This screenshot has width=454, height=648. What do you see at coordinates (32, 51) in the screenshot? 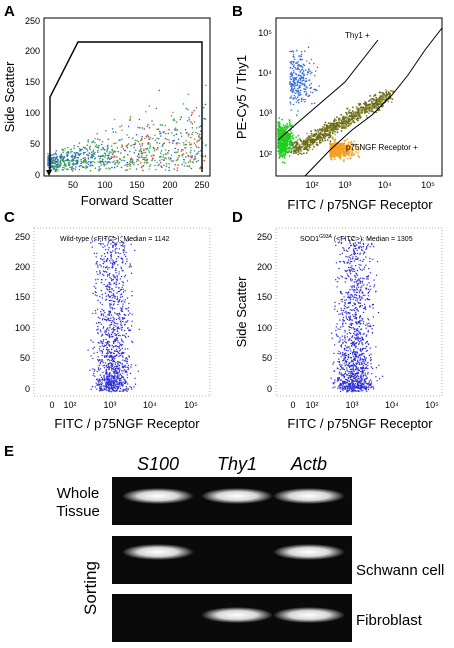
I see `tick-label: 200` at bounding box center [32, 51].